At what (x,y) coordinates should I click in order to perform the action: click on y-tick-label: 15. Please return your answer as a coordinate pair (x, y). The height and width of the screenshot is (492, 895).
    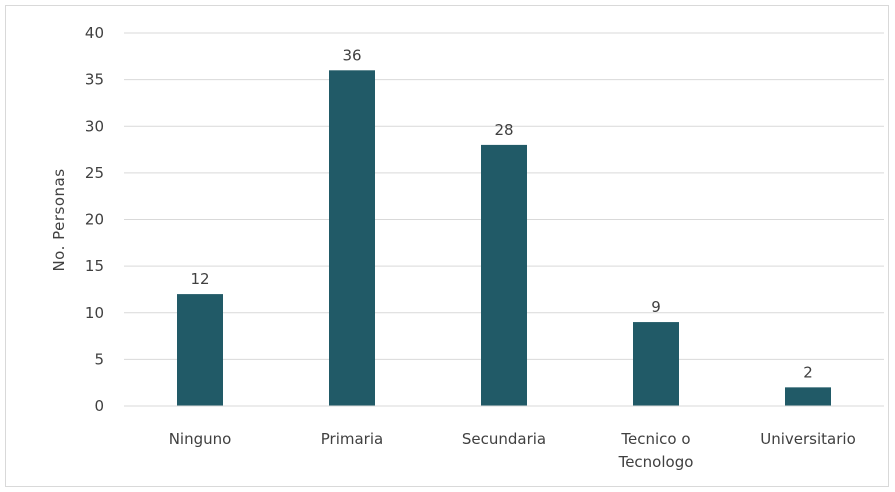
    Looking at the image, I should click on (94, 266).